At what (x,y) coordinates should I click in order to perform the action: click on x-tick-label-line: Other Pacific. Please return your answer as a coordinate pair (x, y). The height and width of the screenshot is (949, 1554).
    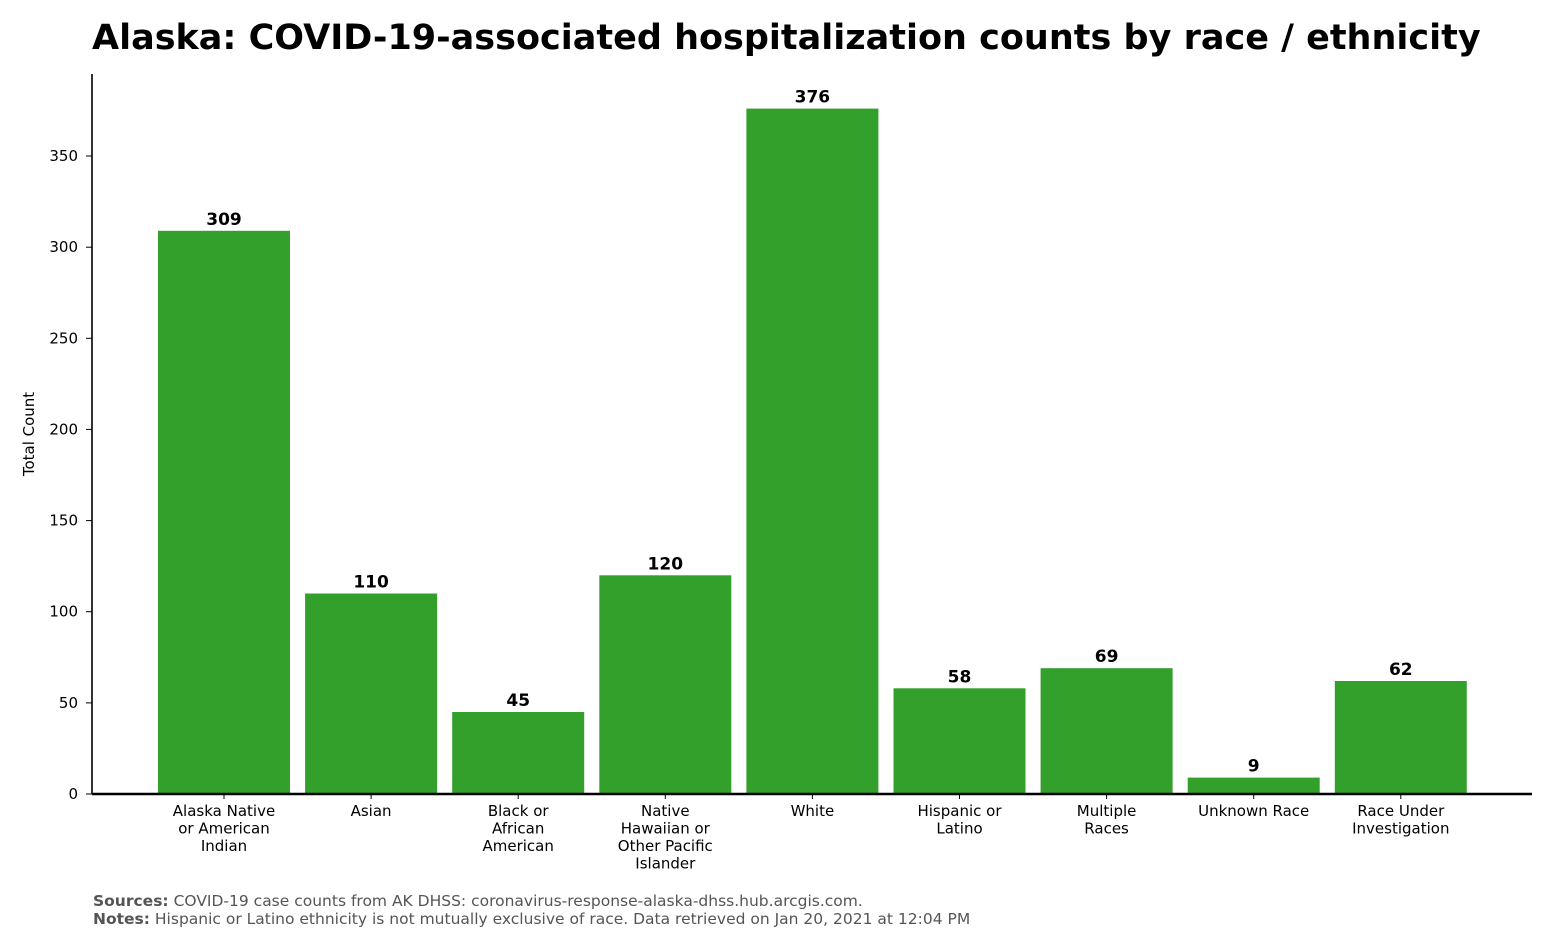
    Looking at the image, I should click on (665, 846).